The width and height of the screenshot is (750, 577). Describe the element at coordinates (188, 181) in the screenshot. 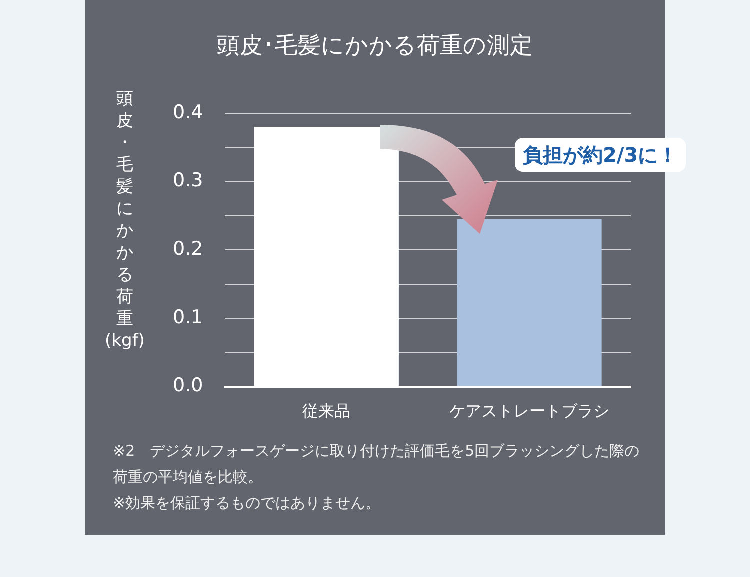

I see `y-tick-label: 0.3` at that location.